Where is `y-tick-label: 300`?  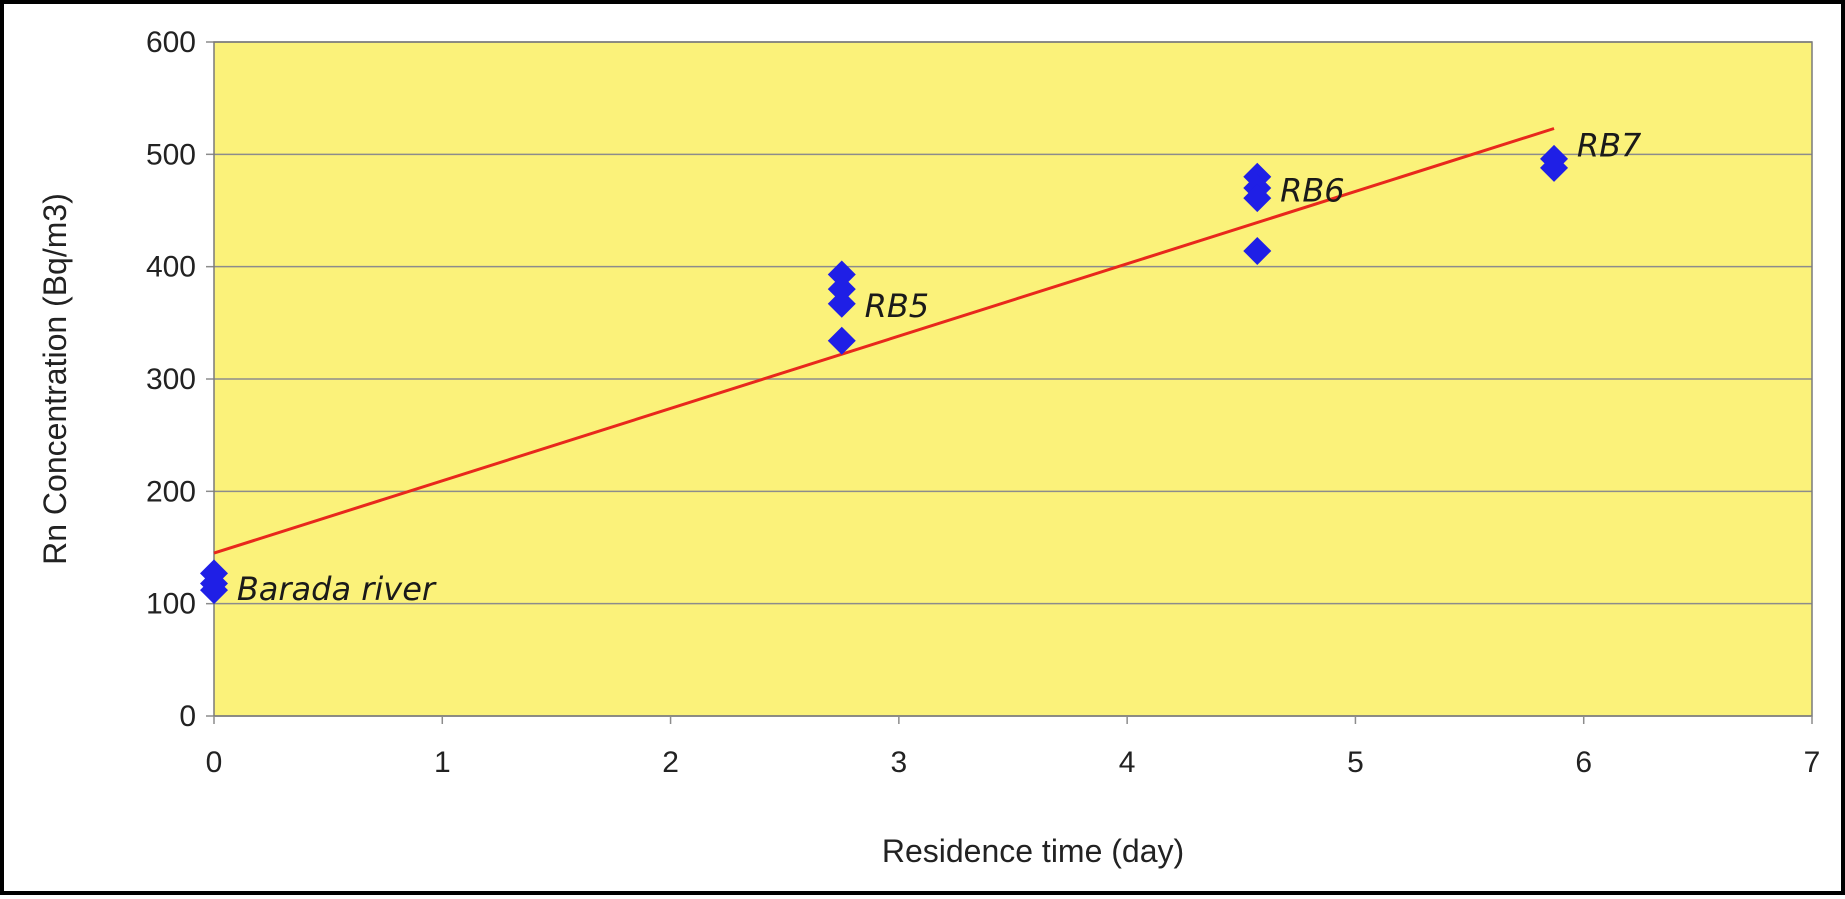
y-tick-label: 300 is located at coordinates (171, 379).